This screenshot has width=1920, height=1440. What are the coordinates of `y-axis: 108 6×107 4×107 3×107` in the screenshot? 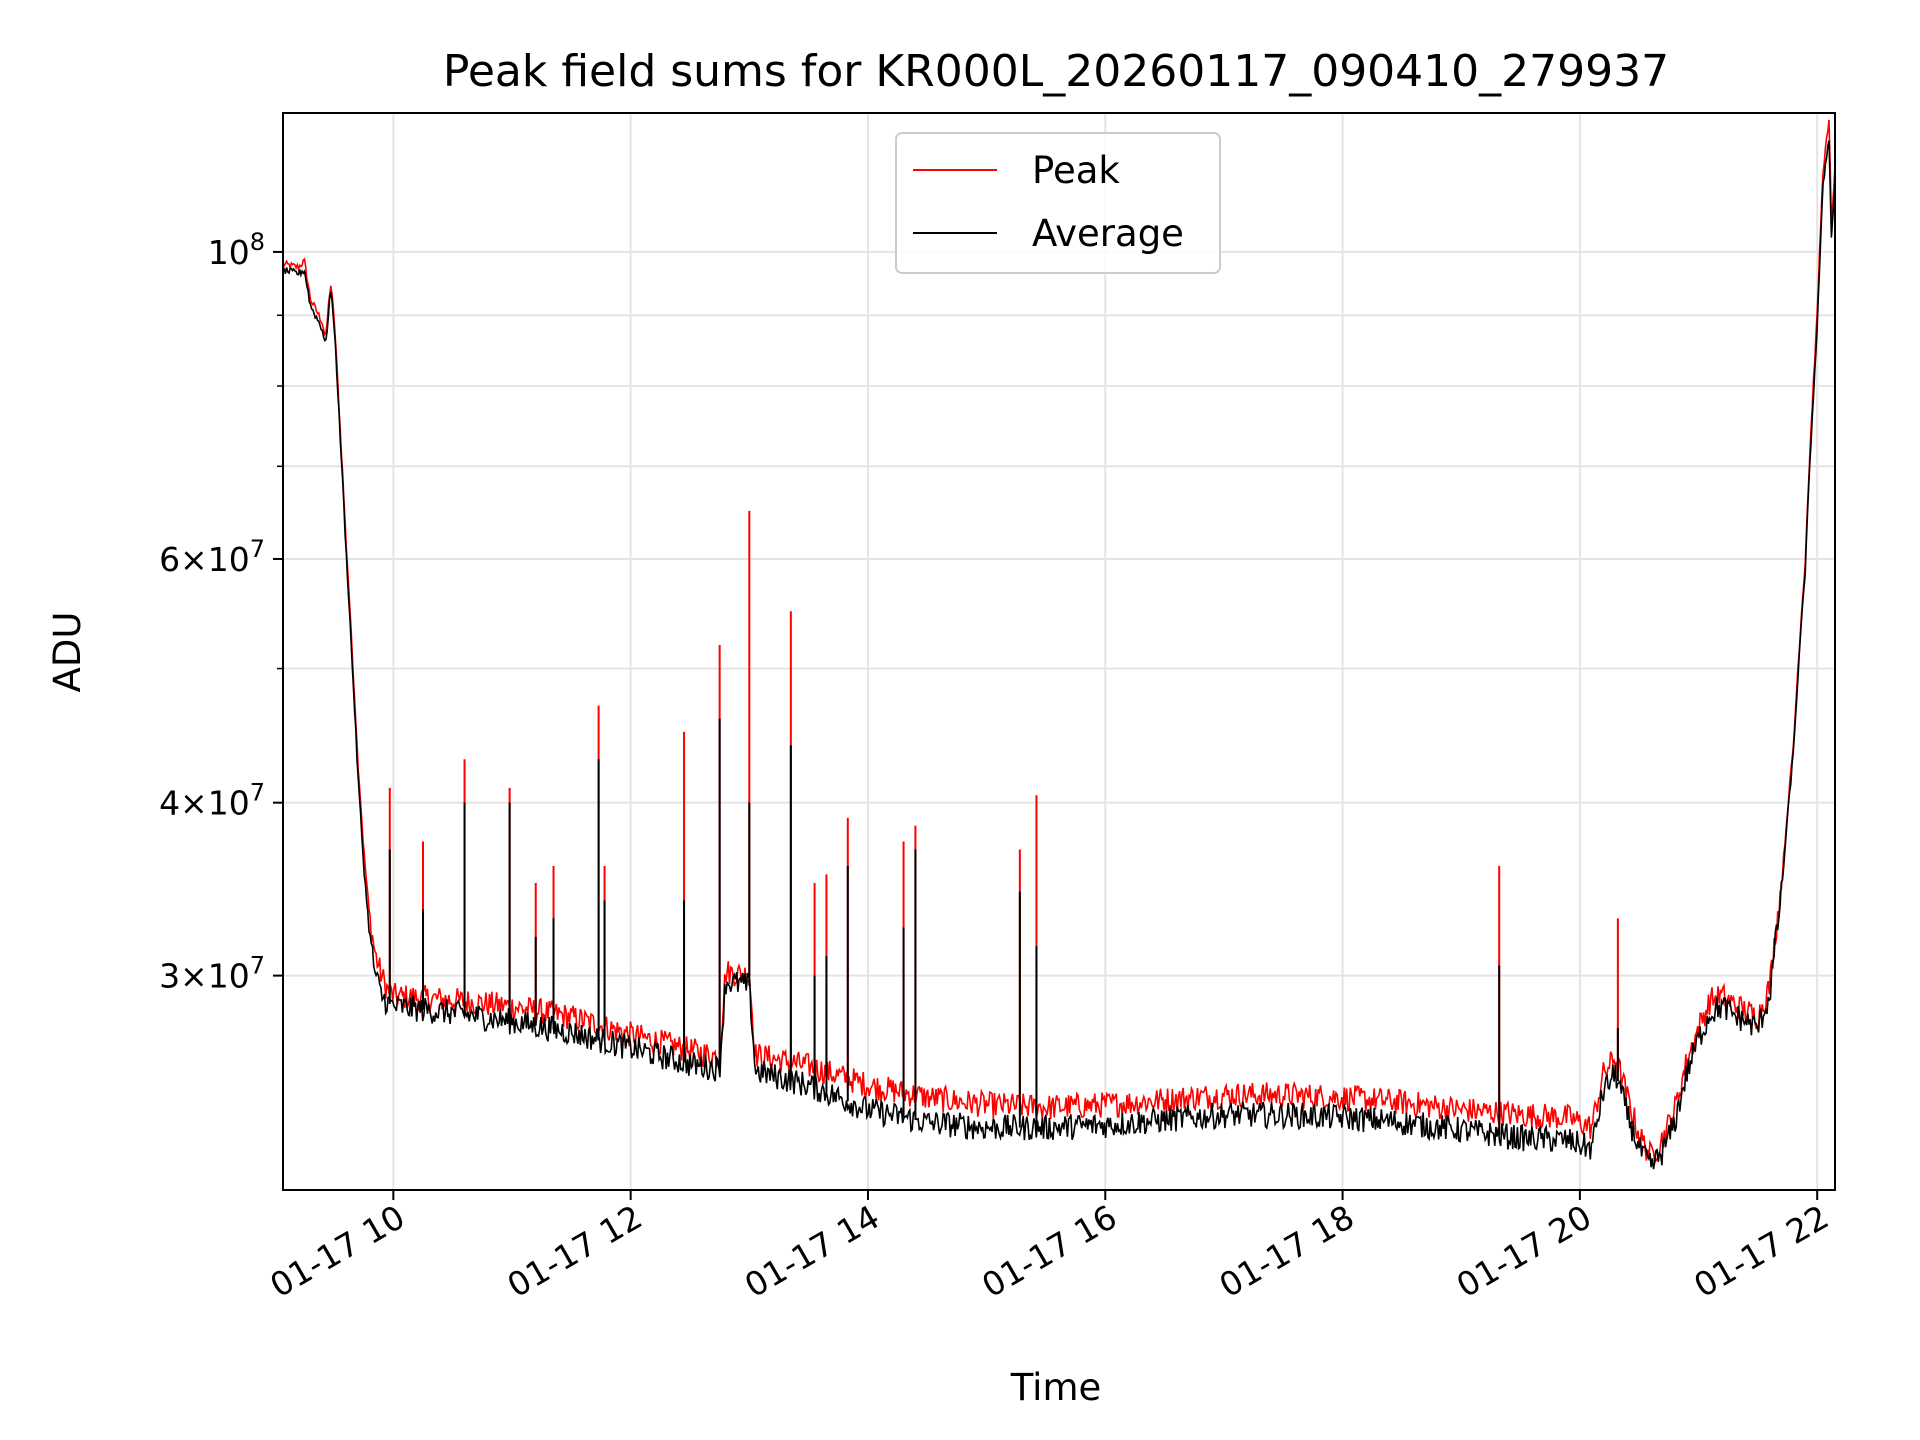 It's located at (221, 612).